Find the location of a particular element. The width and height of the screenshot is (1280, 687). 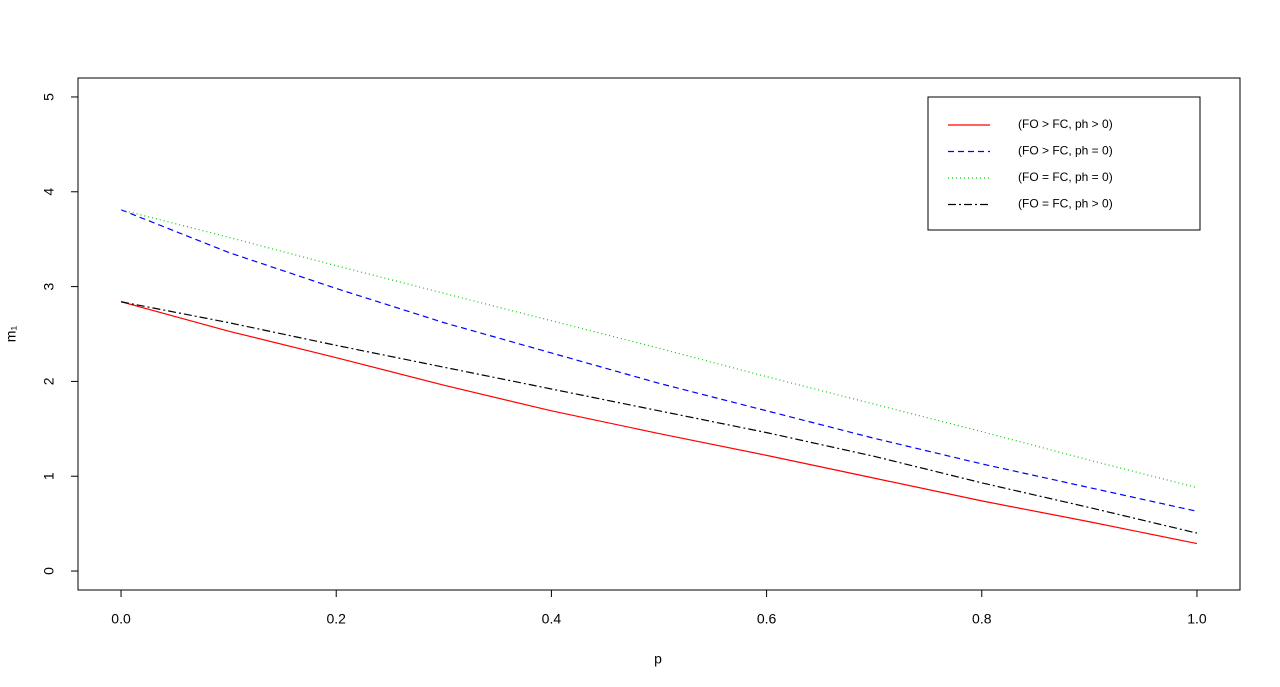

x-tick-label: 0.4 is located at coordinates (552, 619).